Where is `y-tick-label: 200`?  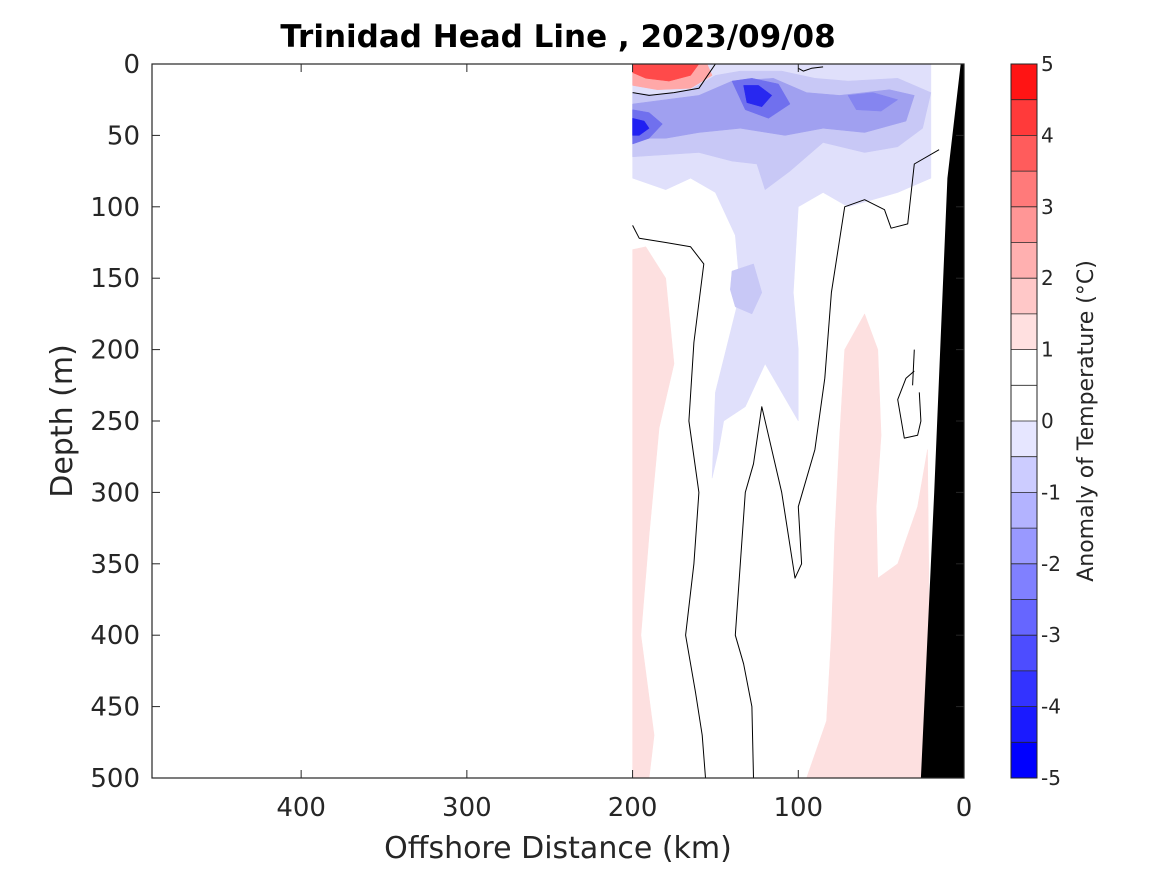 y-tick-label: 200 is located at coordinates (115, 351).